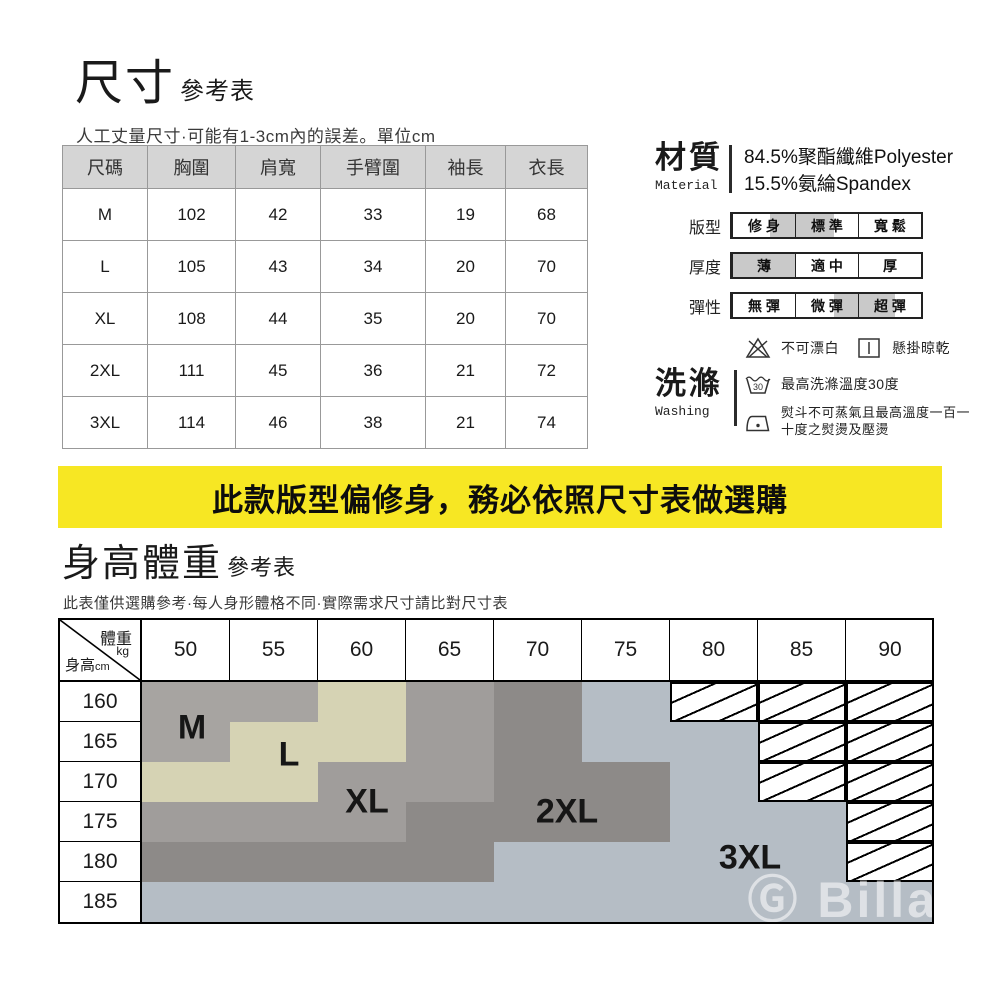  What do you see at coordinates (465, 214) in the screenshot?
I see `size-cell: 19` at bounding box center [465, 214].